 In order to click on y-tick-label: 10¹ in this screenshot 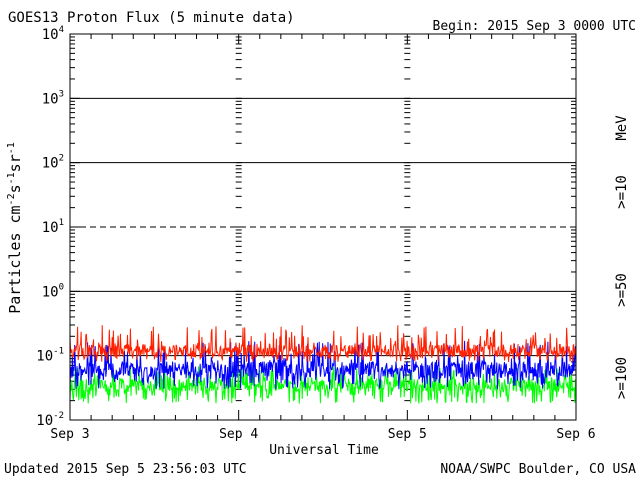, I will do `click(53, 227)`.